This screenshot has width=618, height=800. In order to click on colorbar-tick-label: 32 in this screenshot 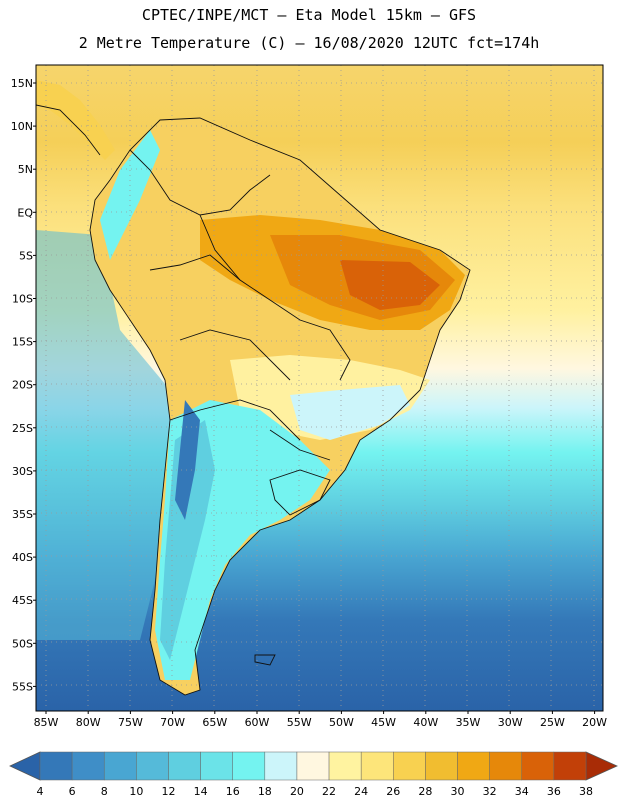, I will do `click(490, 791)`.